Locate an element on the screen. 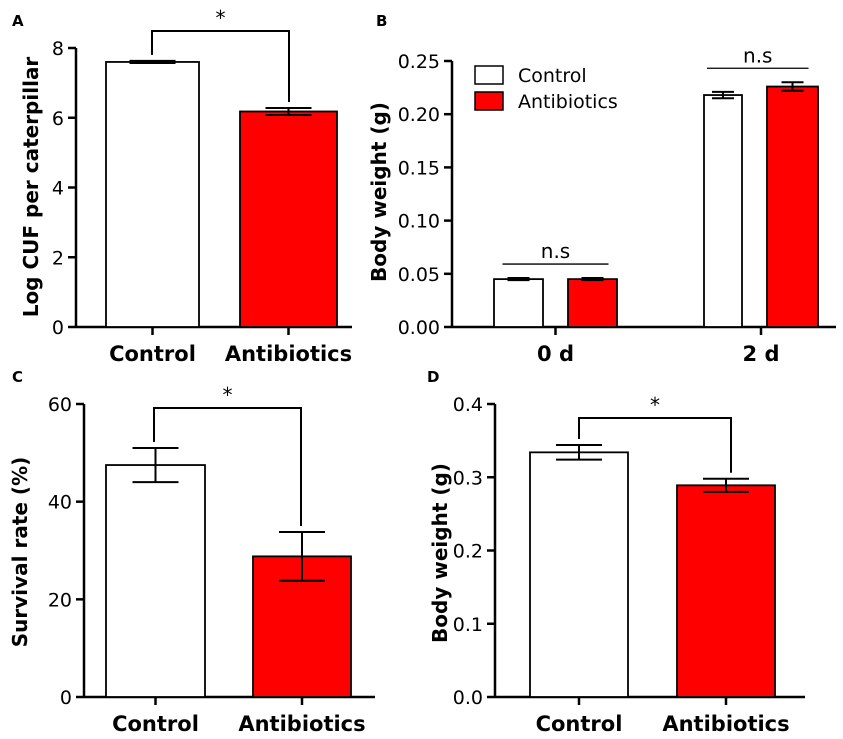 The image size is (843, 739). panel-a-y-tick-label: 4 is located at coordinates (58, 189).